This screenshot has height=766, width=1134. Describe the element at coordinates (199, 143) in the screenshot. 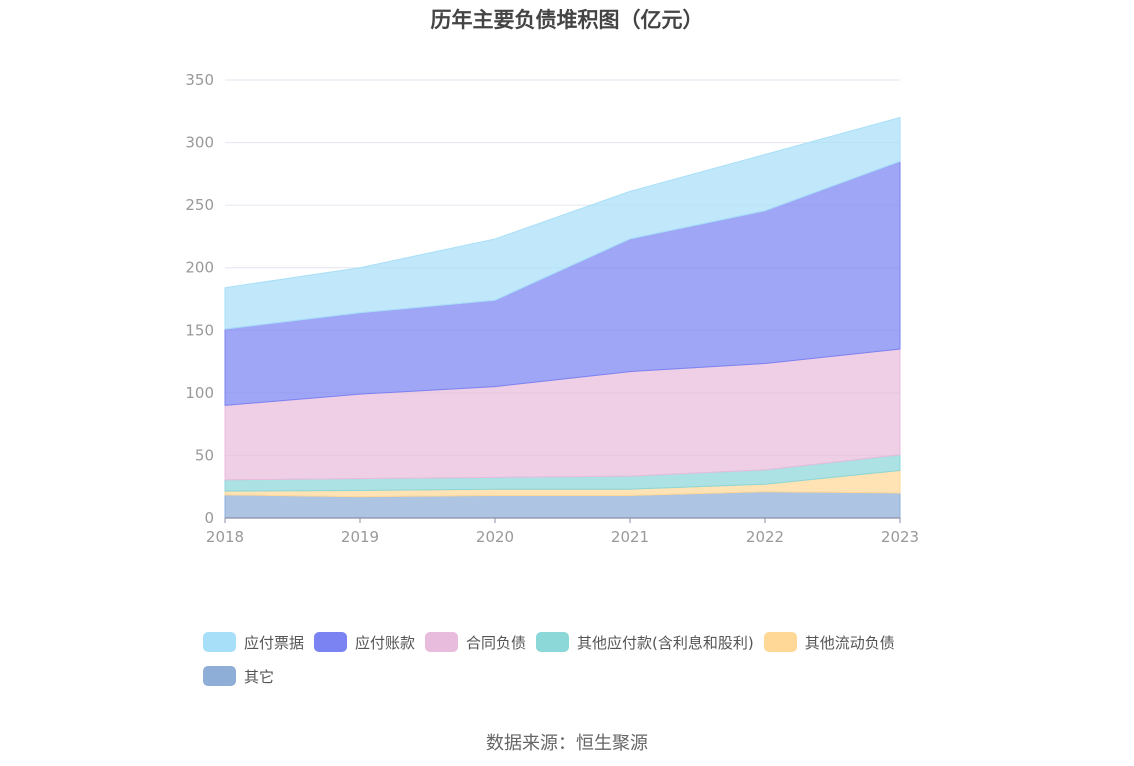

I see `y-tick-label: 300` at that location.